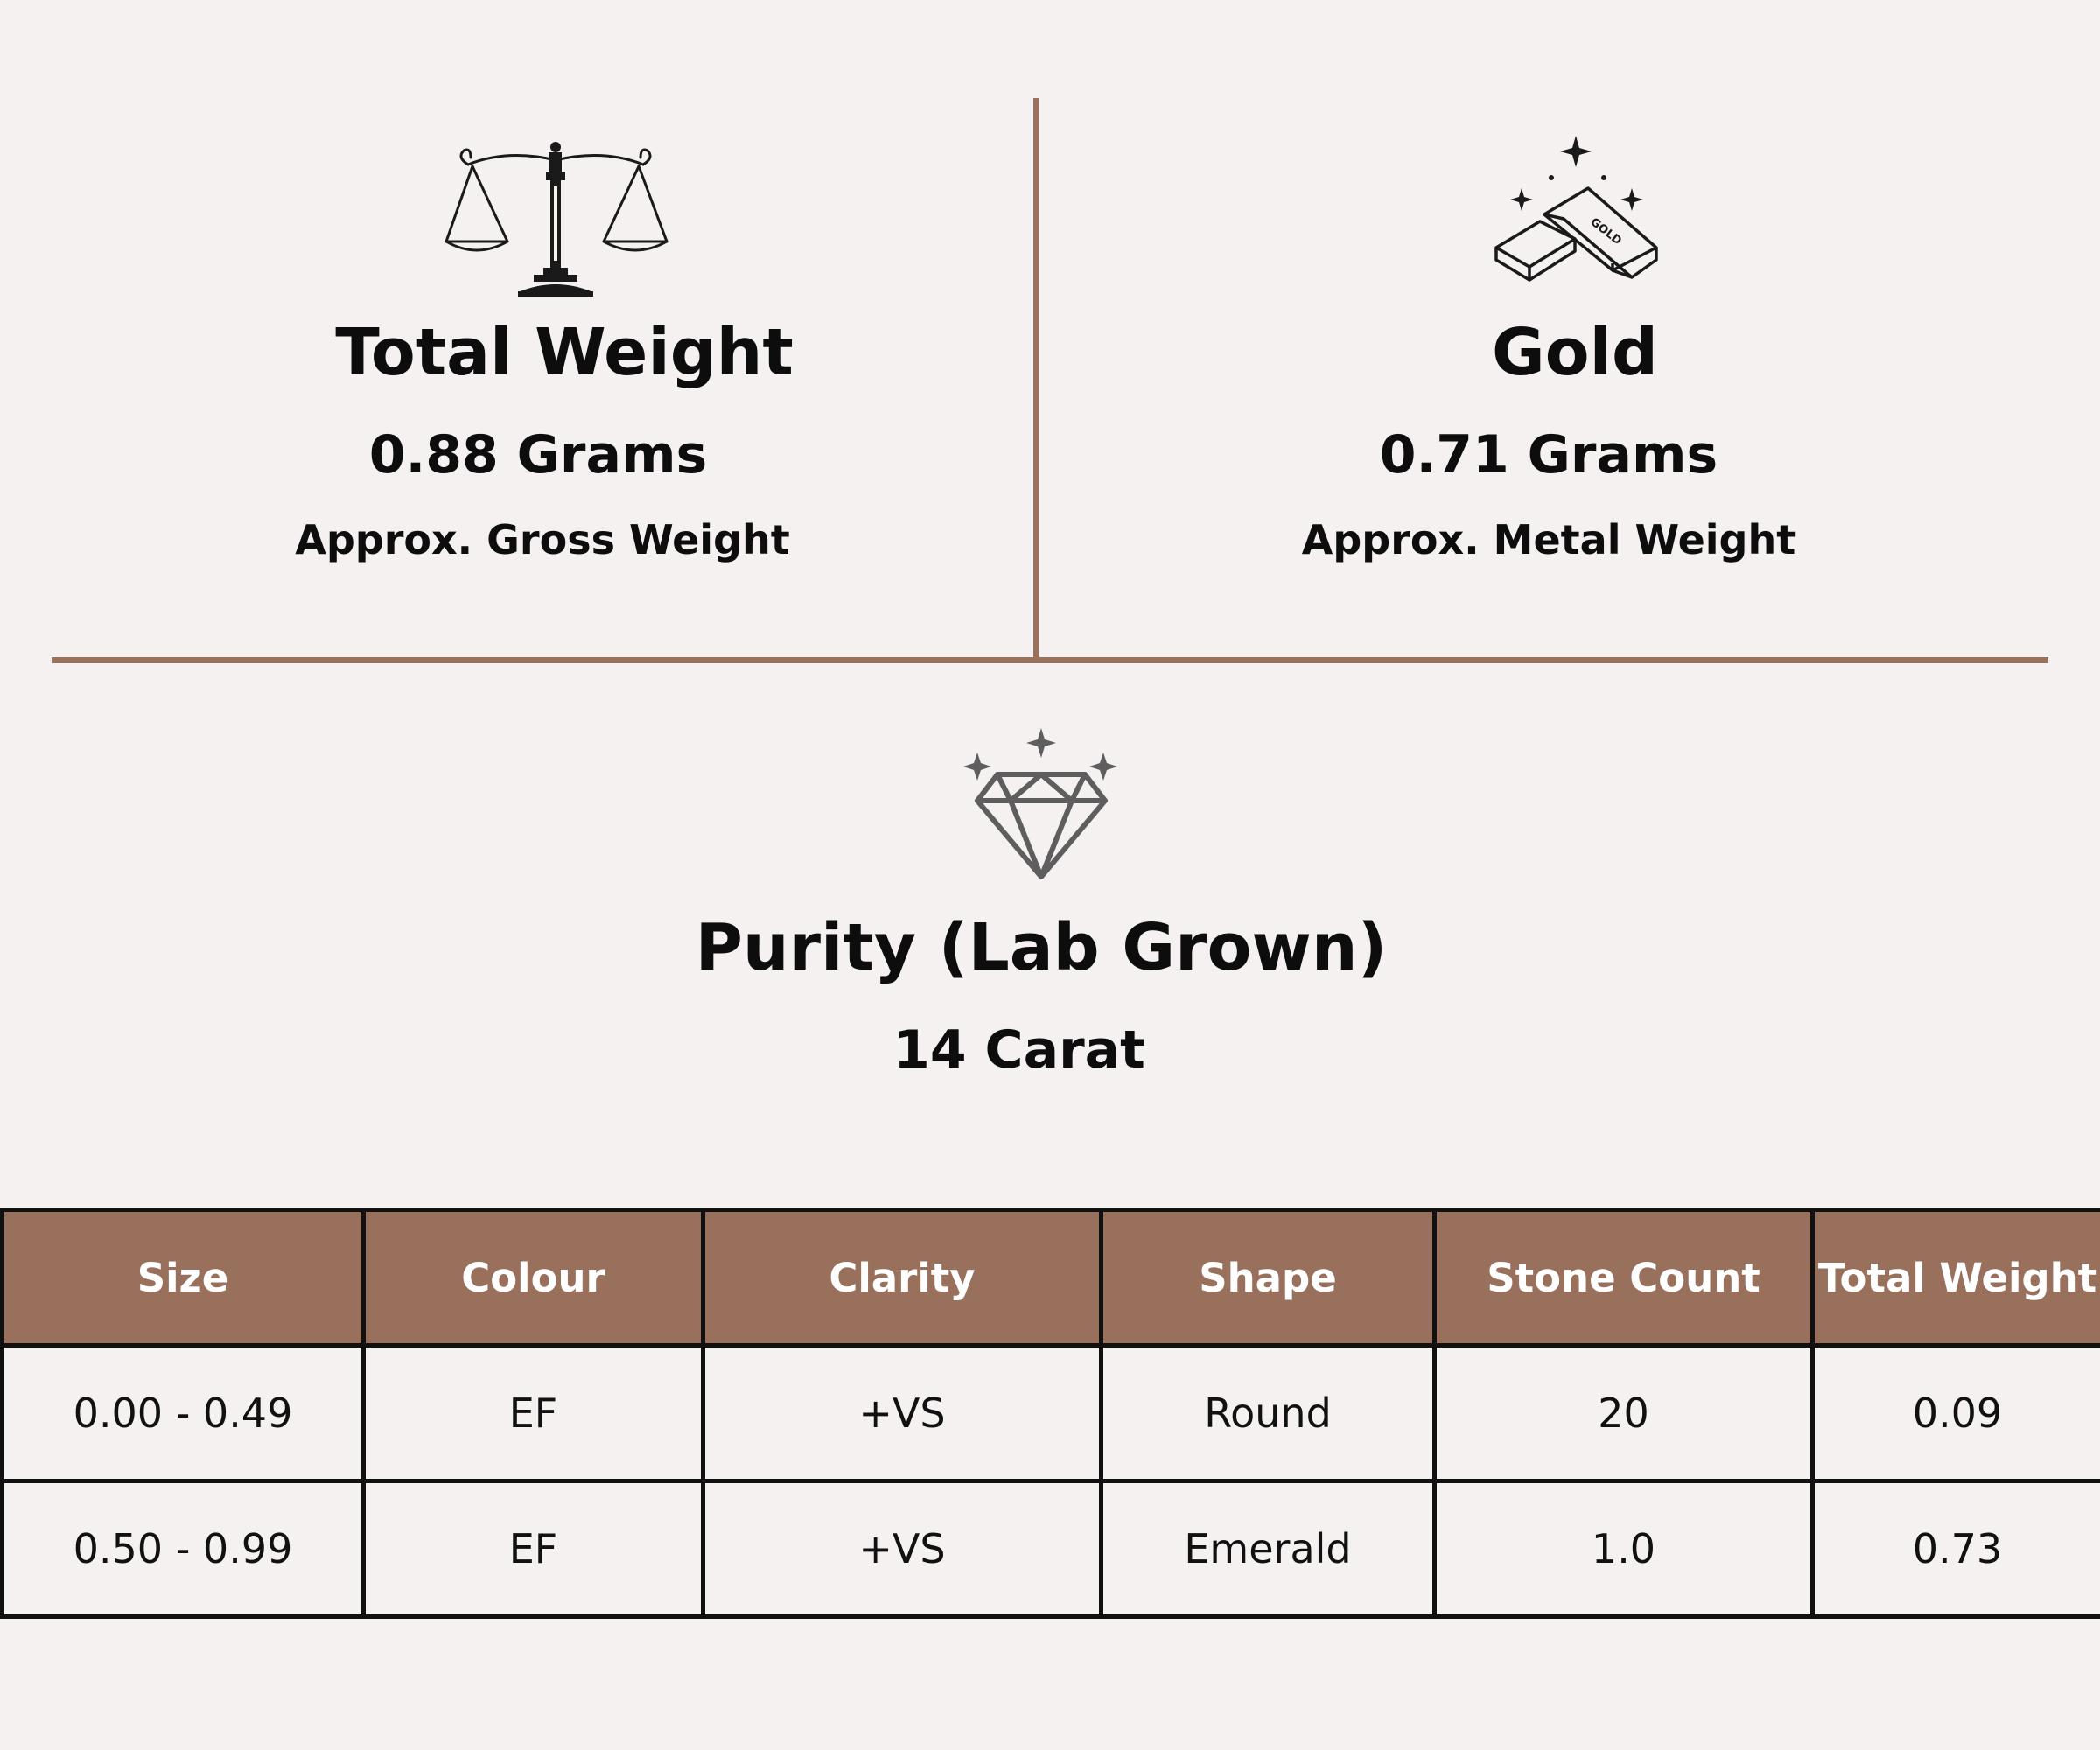  Describe the element at coordinates (1041, 947) in the screenshot. I see `purity-title: Purity (Lab Grown)` at that location.